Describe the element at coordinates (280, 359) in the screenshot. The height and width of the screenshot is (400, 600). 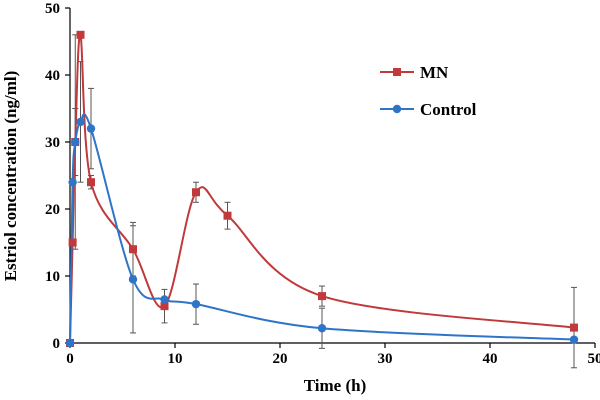
I see `x-tick-label: 20` at that location.